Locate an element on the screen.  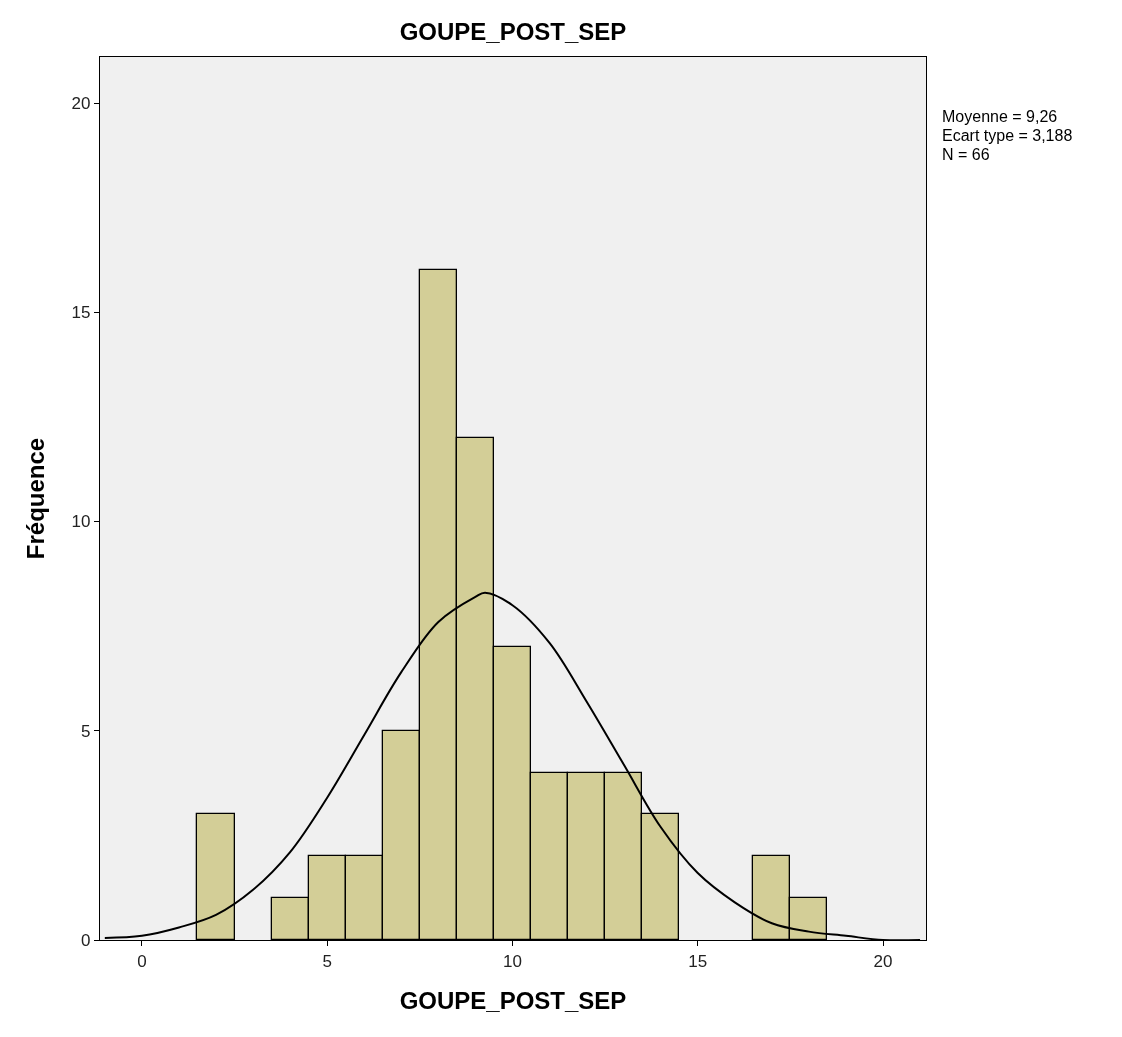
x-tick-label: 15 is located at coordinates (698, 961).